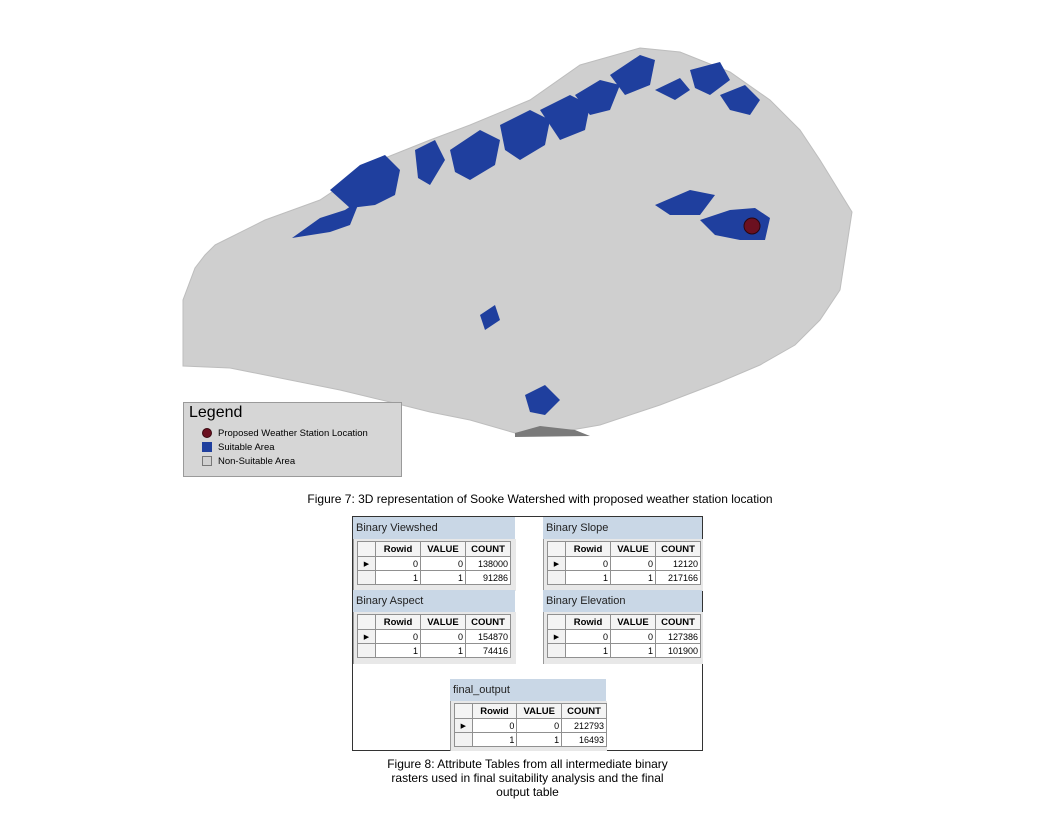 This screenshot has height=816, width=1056. I want to click on non-suitable-swatch-icon, so click(207, 461).